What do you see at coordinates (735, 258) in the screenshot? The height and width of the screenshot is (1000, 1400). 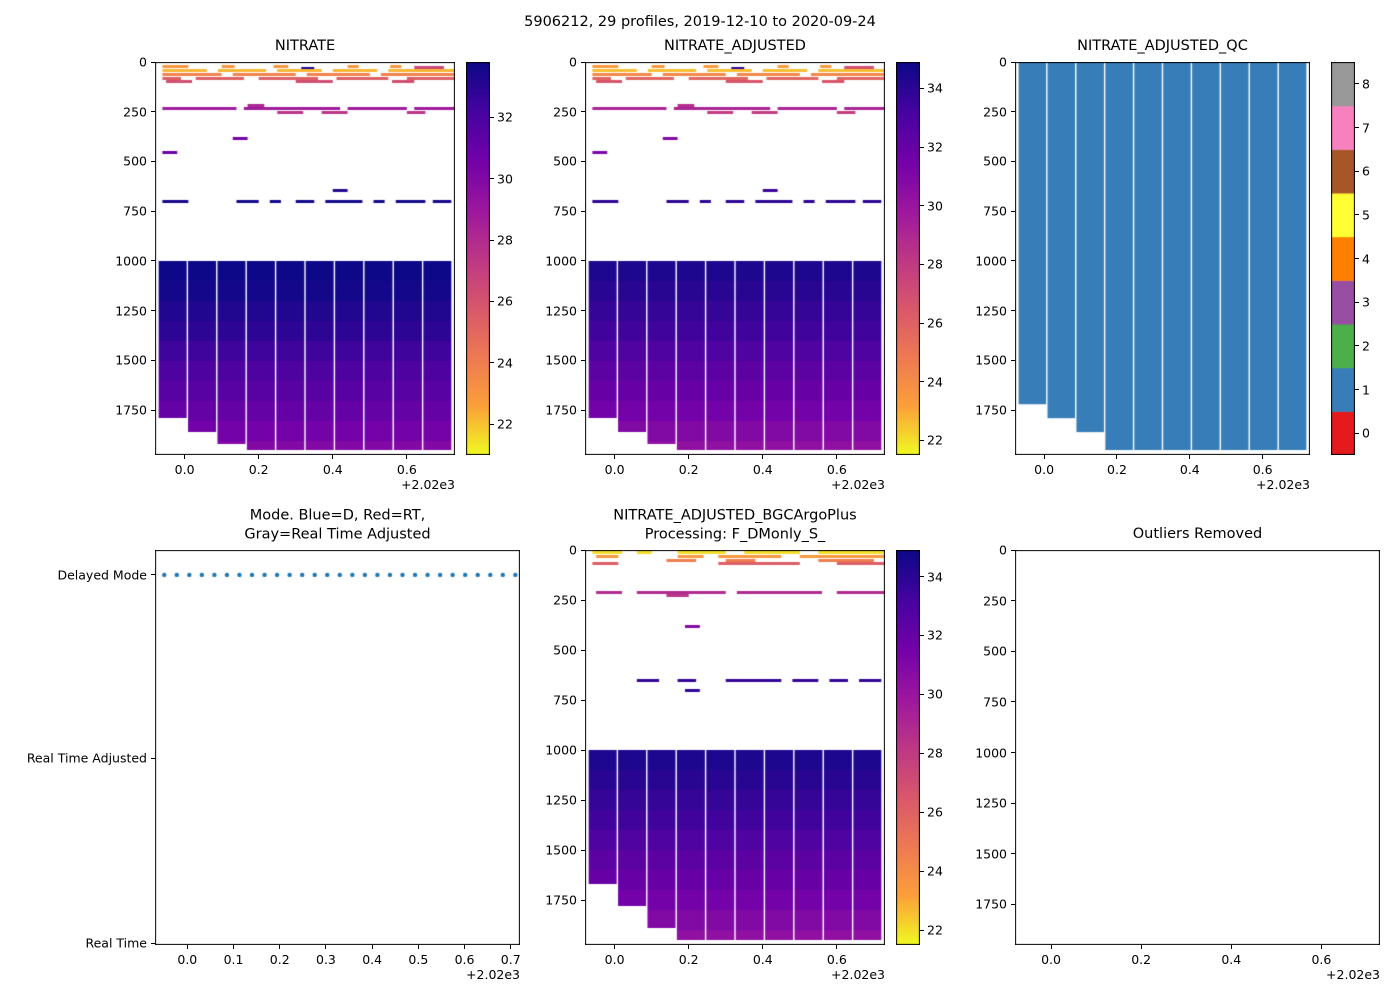 I see `nitrate-adjusted-heatmap-canvas` at bounding box center [735, 258].